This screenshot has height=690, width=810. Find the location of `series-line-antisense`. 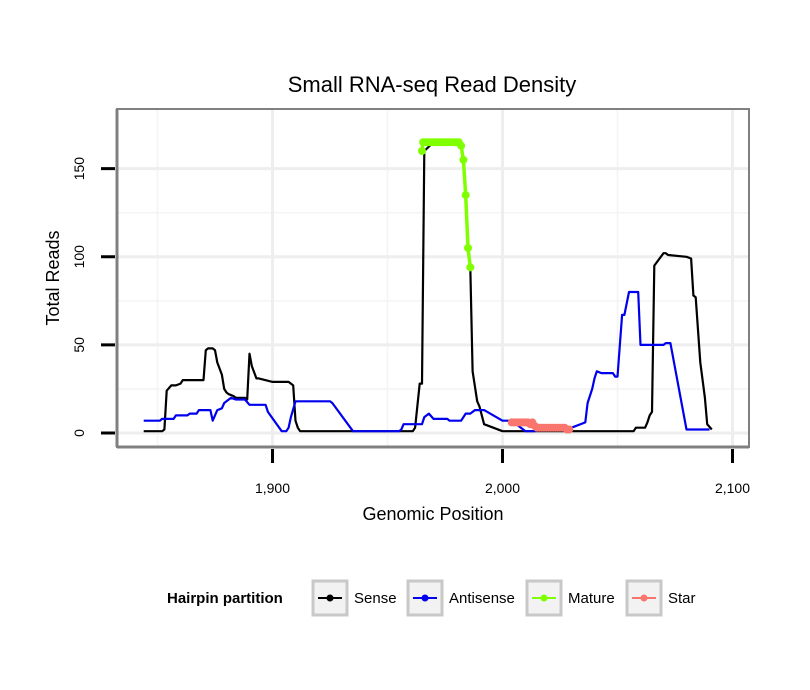

series-line-antisense is located at coordinates (426, 361).